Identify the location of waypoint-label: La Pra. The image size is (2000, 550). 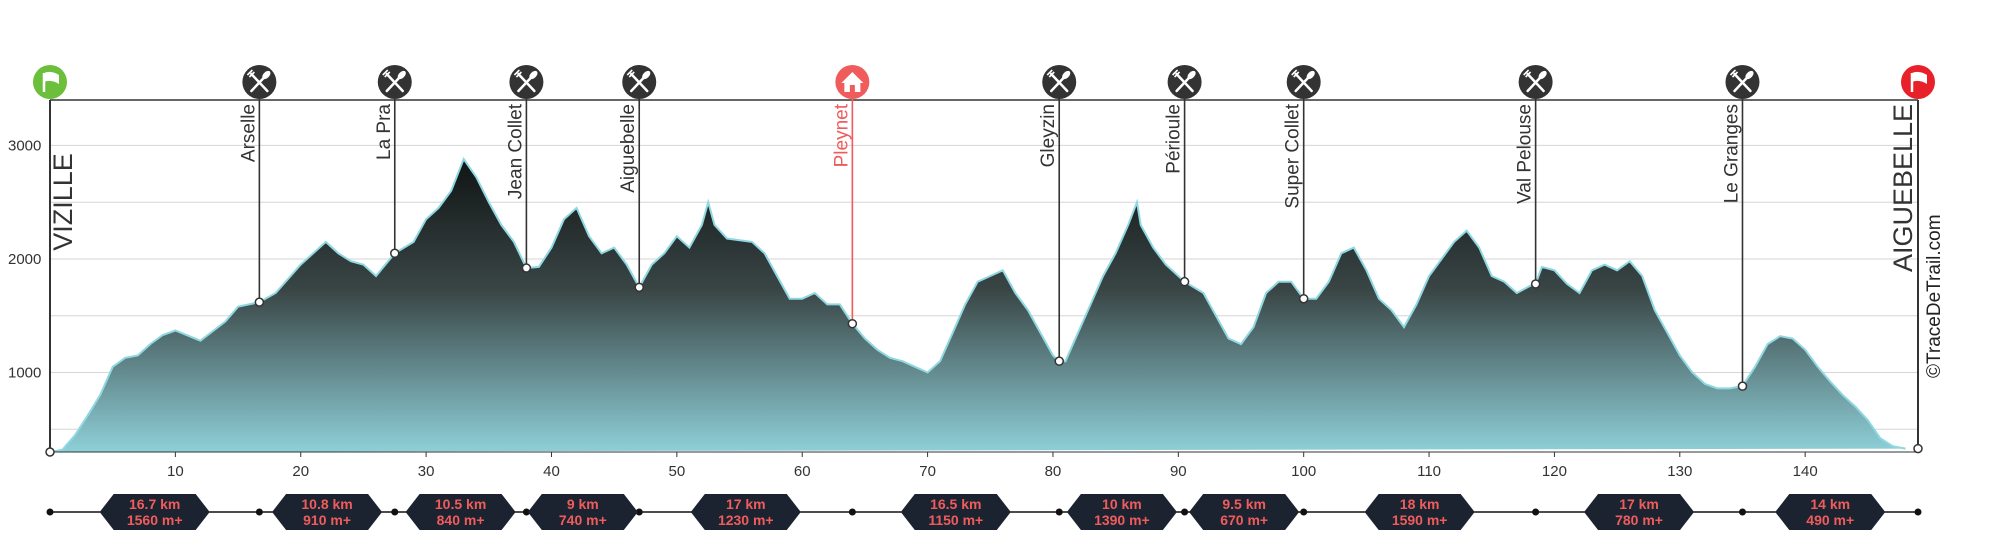
(384, 132).